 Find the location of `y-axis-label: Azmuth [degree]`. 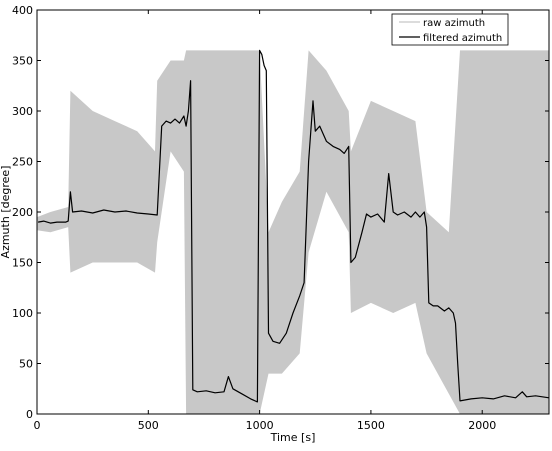

y-axis-label: Azmuth [degree] is located at coordinates (6, 212).